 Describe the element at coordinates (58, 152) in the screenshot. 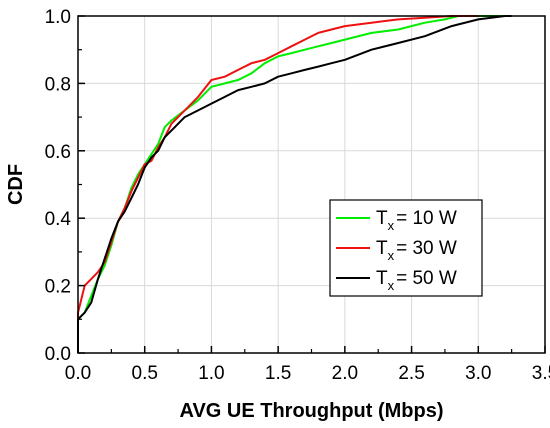

I see `y-tick-label: 0.6` at that location.